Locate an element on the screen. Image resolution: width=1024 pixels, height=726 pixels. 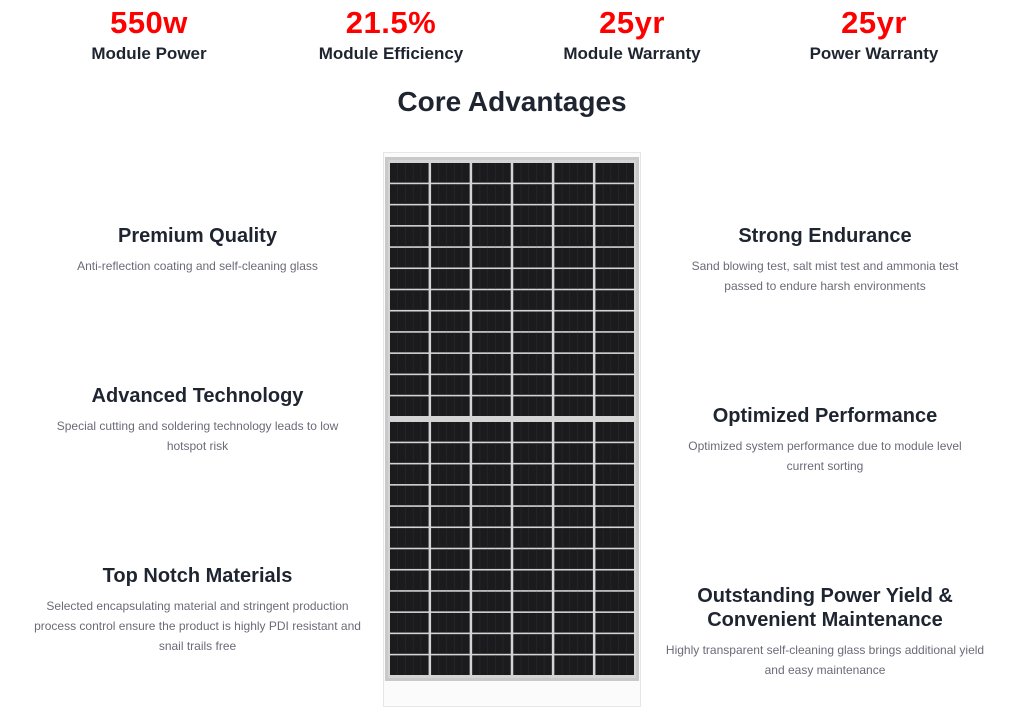
stat-value: 21.5% is located at coordinates (391, 22).